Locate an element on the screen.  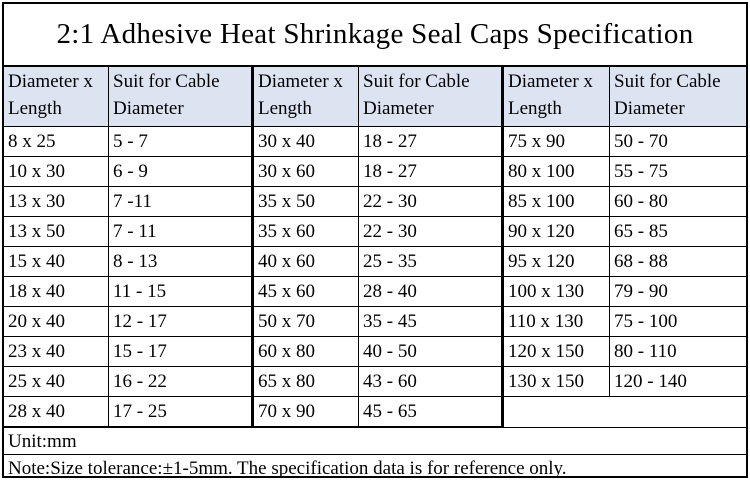
table-row: 130 x 150 120 - 140 is located at coordinates (625, 382).